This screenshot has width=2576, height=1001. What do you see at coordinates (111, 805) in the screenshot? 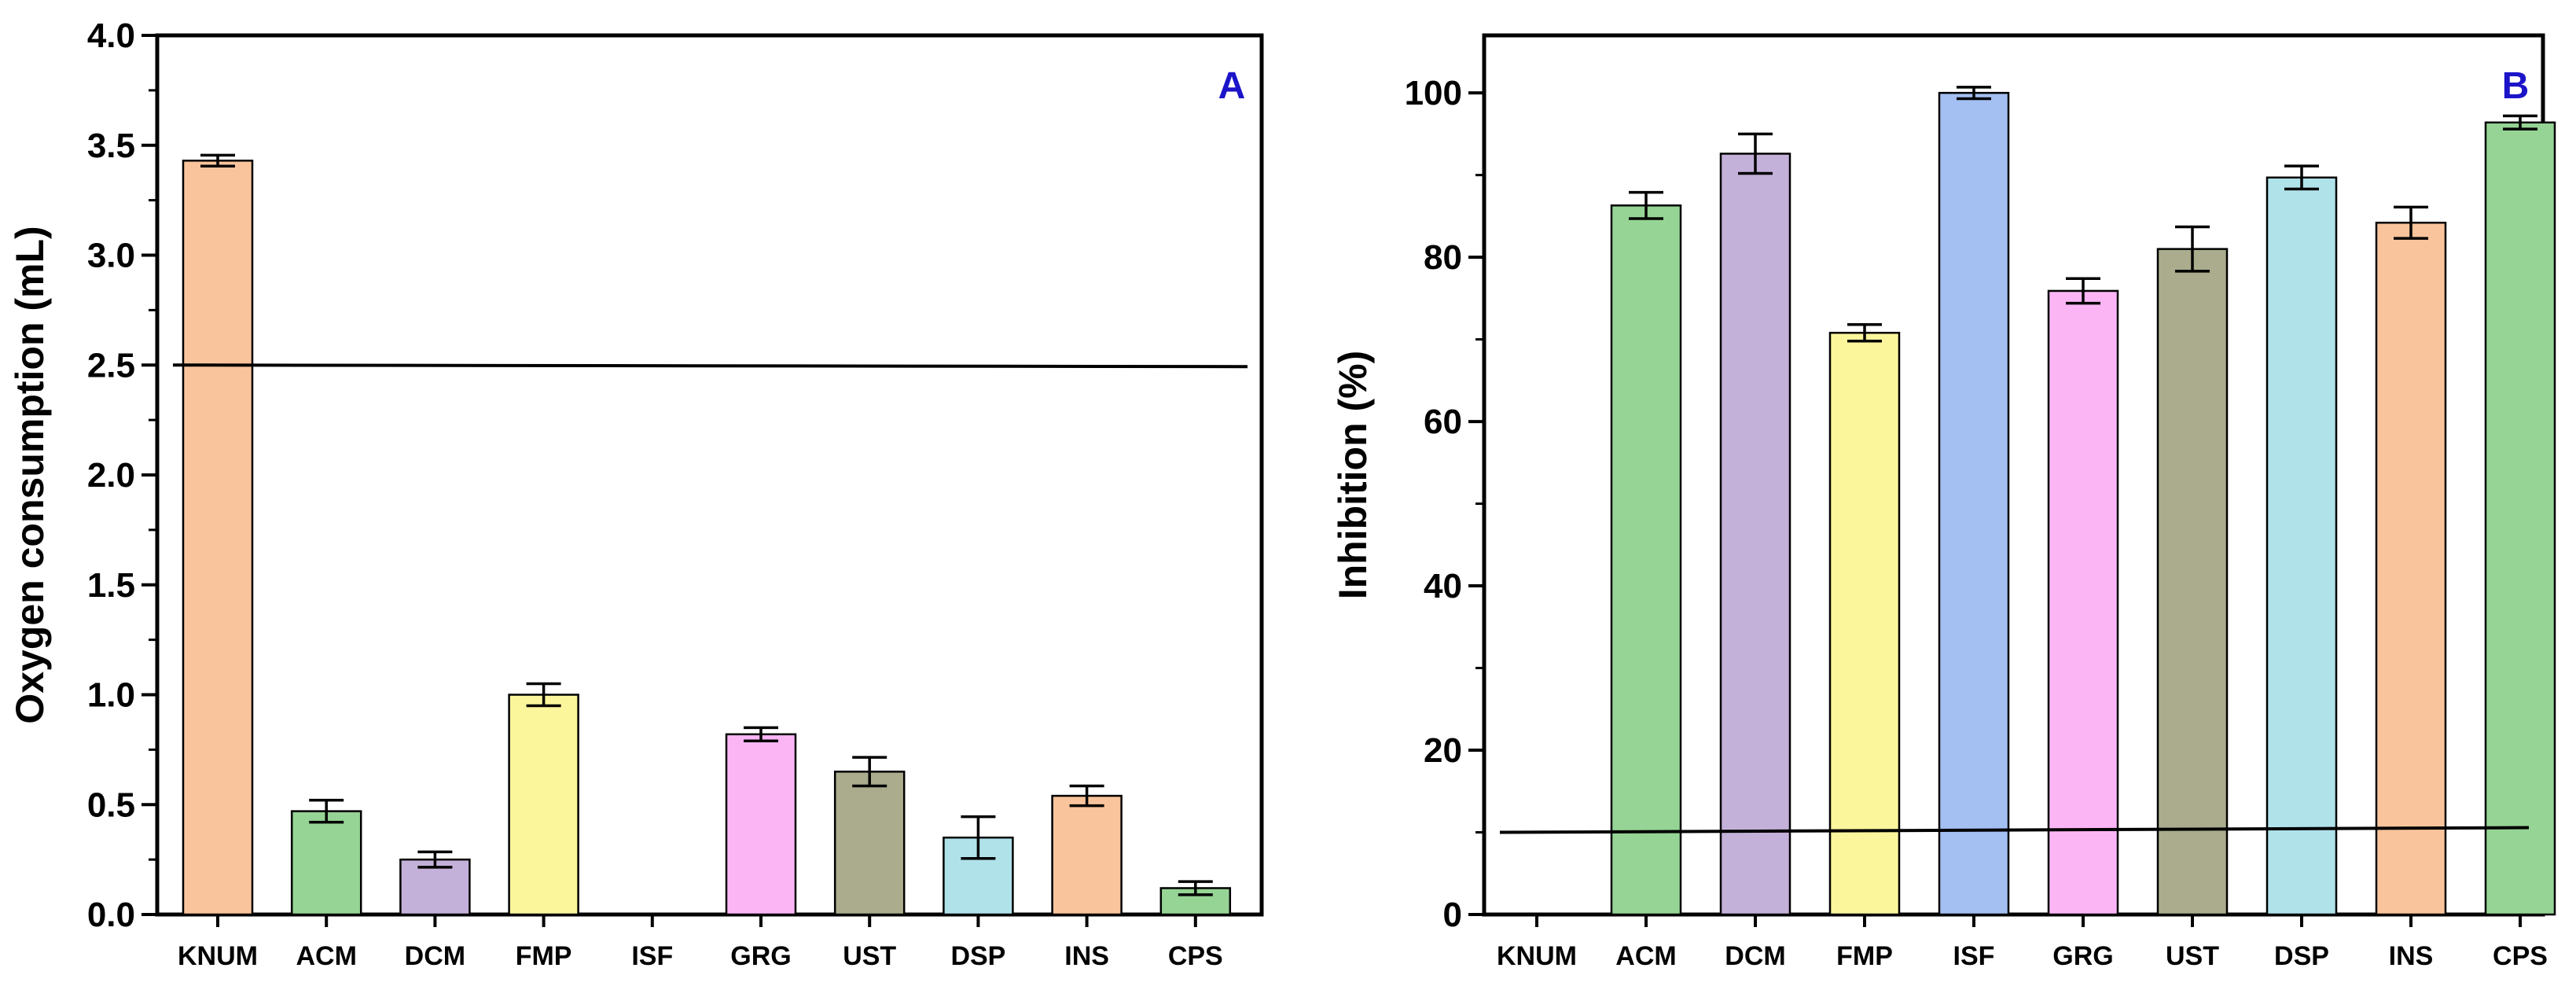
I see `y-tick-label: 0.5` at bounding box center [111, 805].